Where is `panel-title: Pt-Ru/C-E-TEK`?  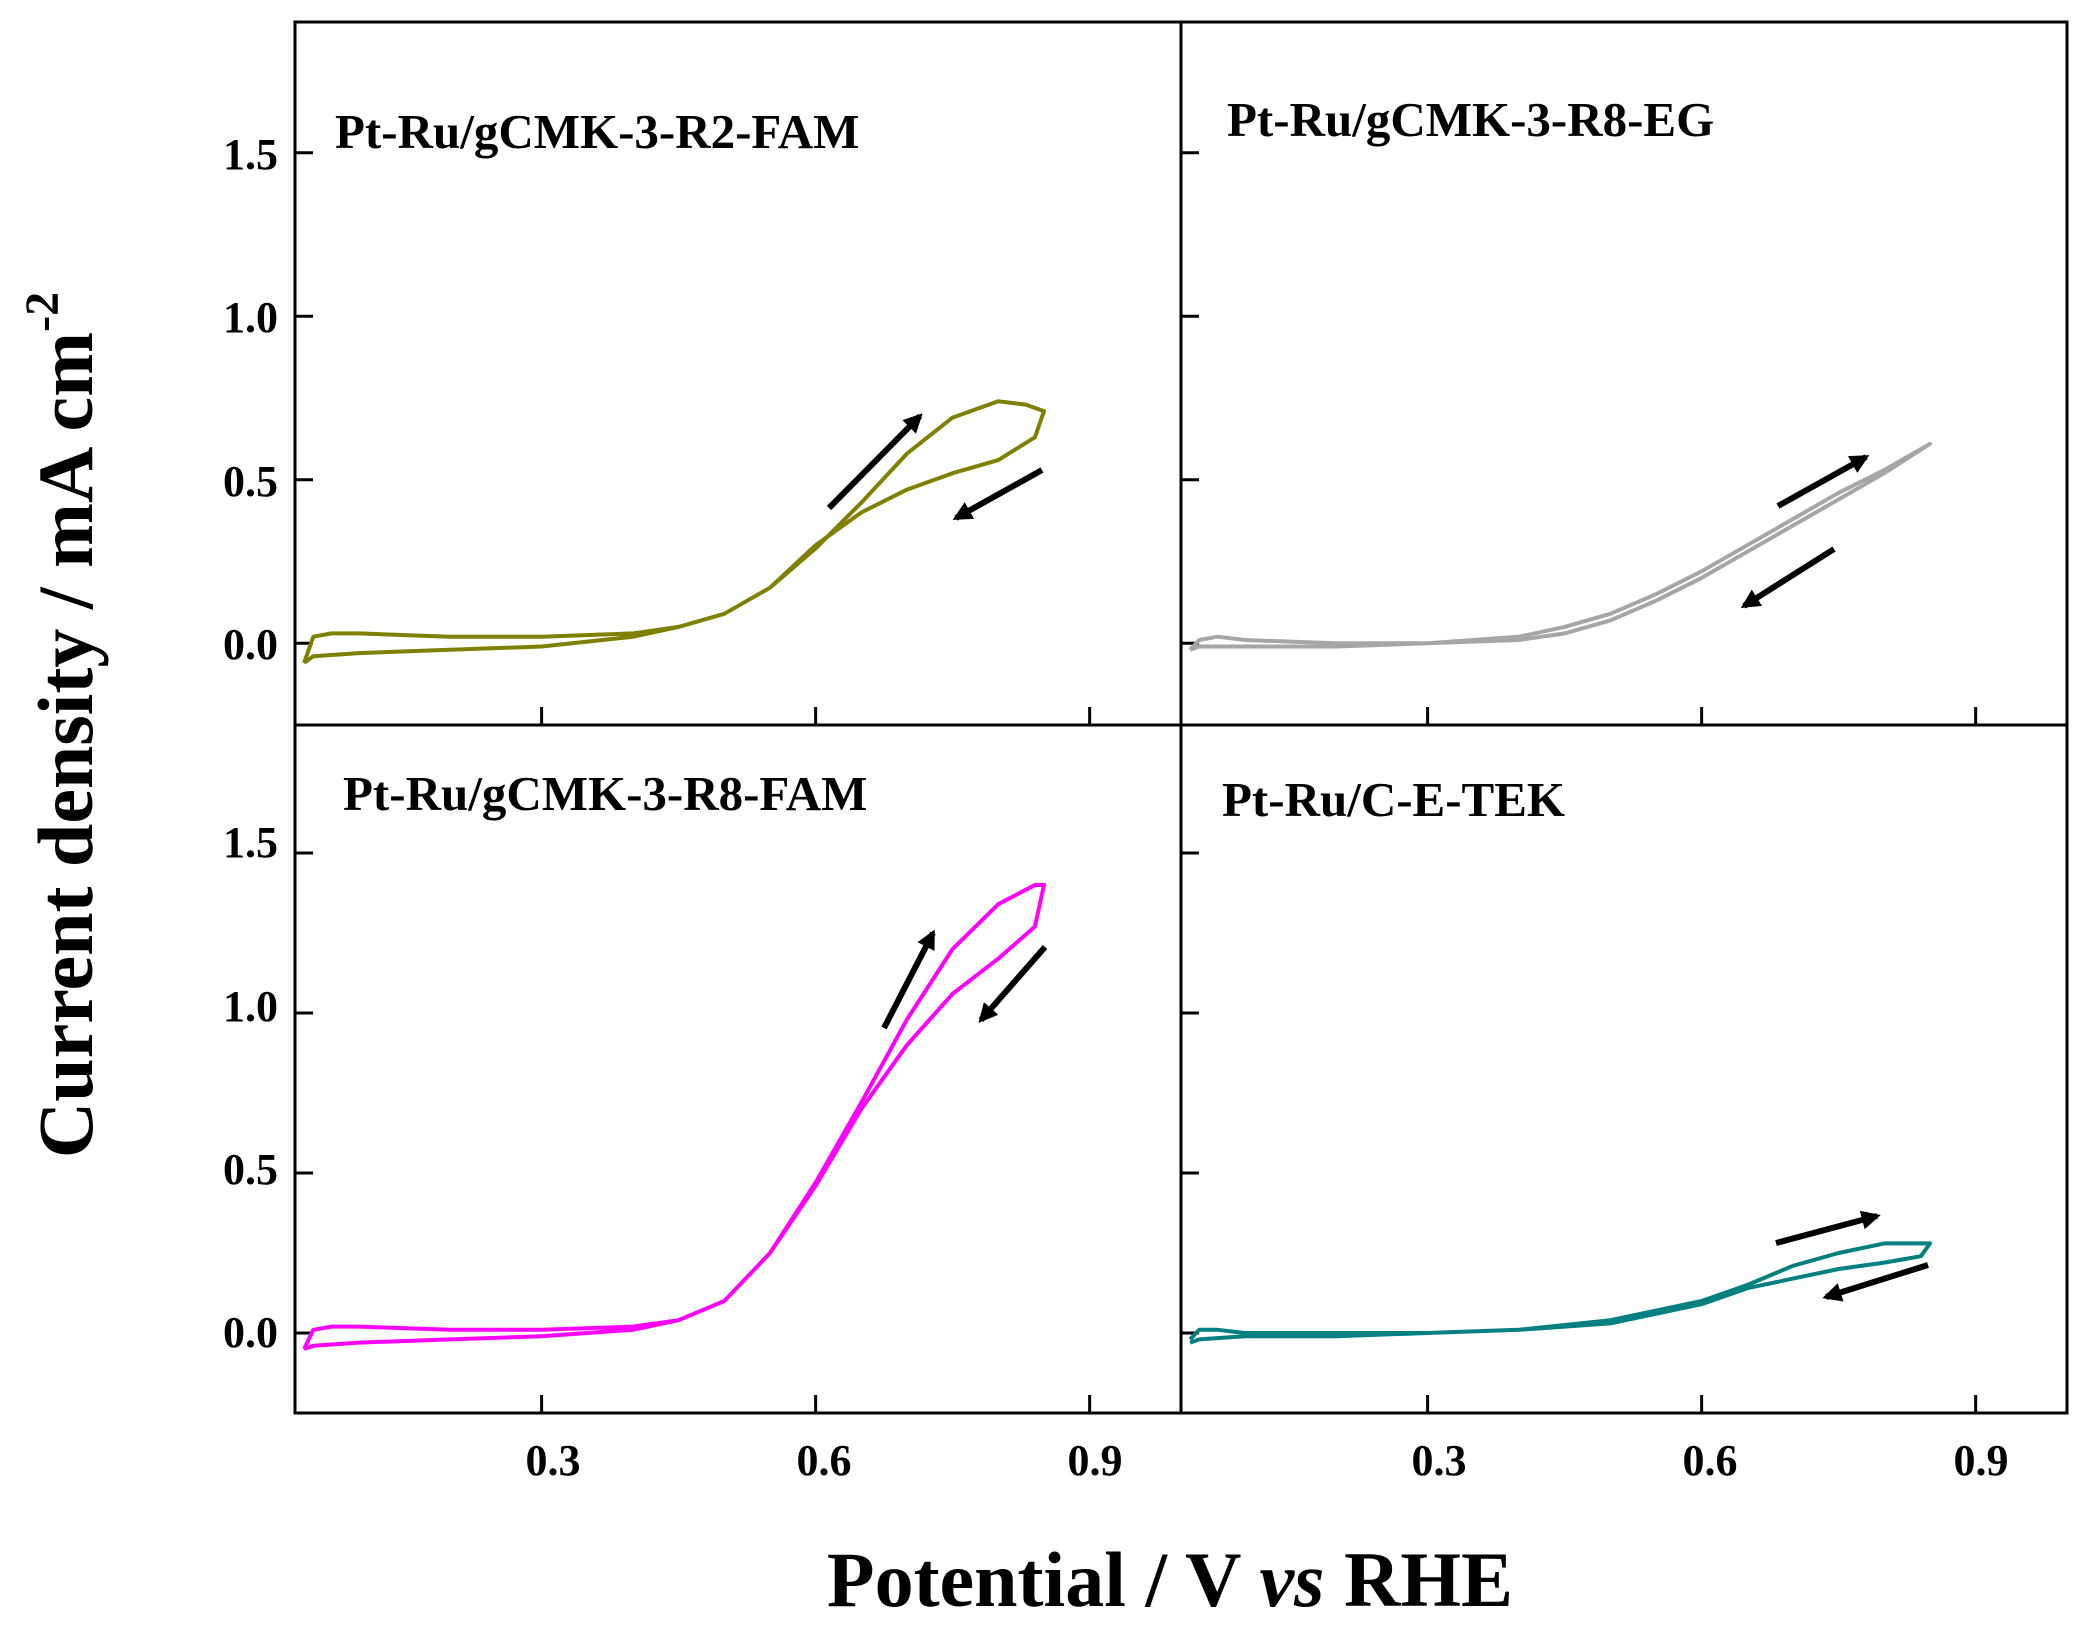 panel-title: Pt-Ru/C-E-TEK is located at coordinates (1393, 799).